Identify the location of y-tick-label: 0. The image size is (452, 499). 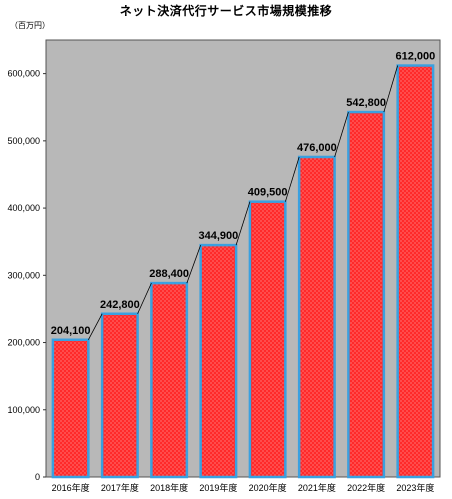
(37, 477).